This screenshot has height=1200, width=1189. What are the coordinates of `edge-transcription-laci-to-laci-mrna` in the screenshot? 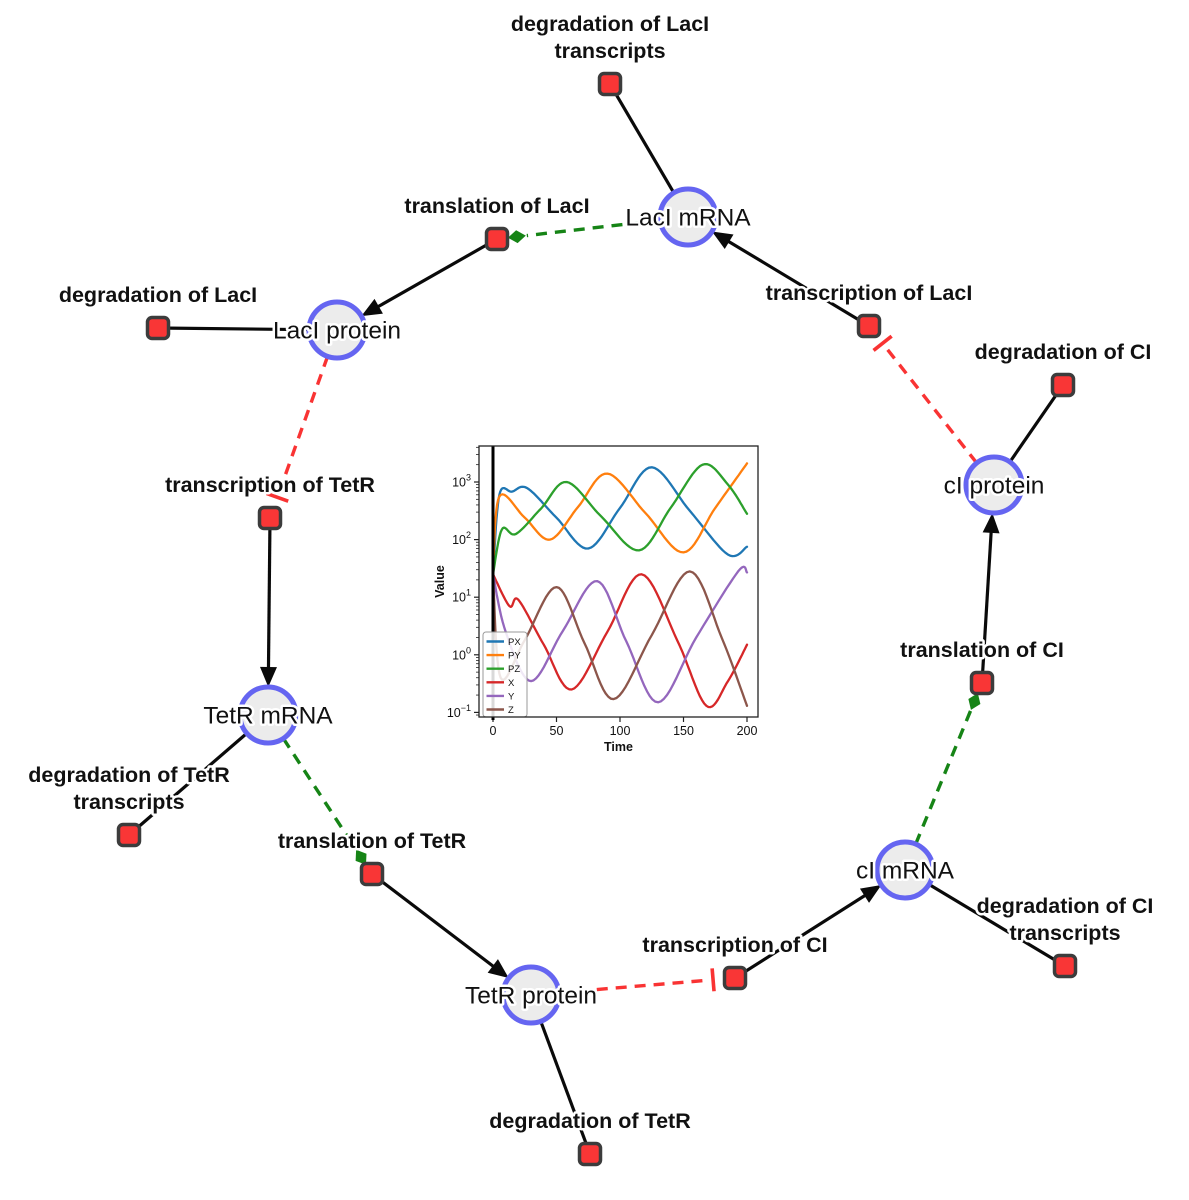 It's located at (797, 283).